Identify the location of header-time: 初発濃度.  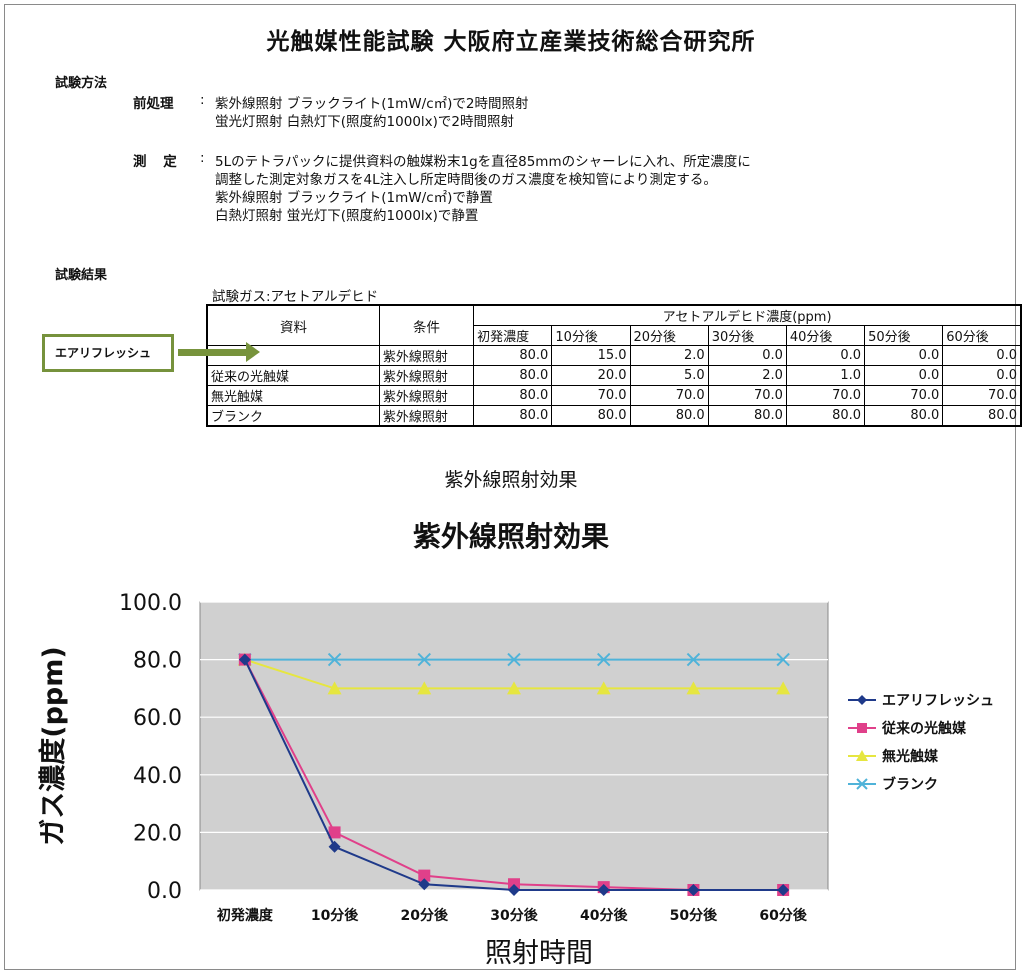
(513, 335).